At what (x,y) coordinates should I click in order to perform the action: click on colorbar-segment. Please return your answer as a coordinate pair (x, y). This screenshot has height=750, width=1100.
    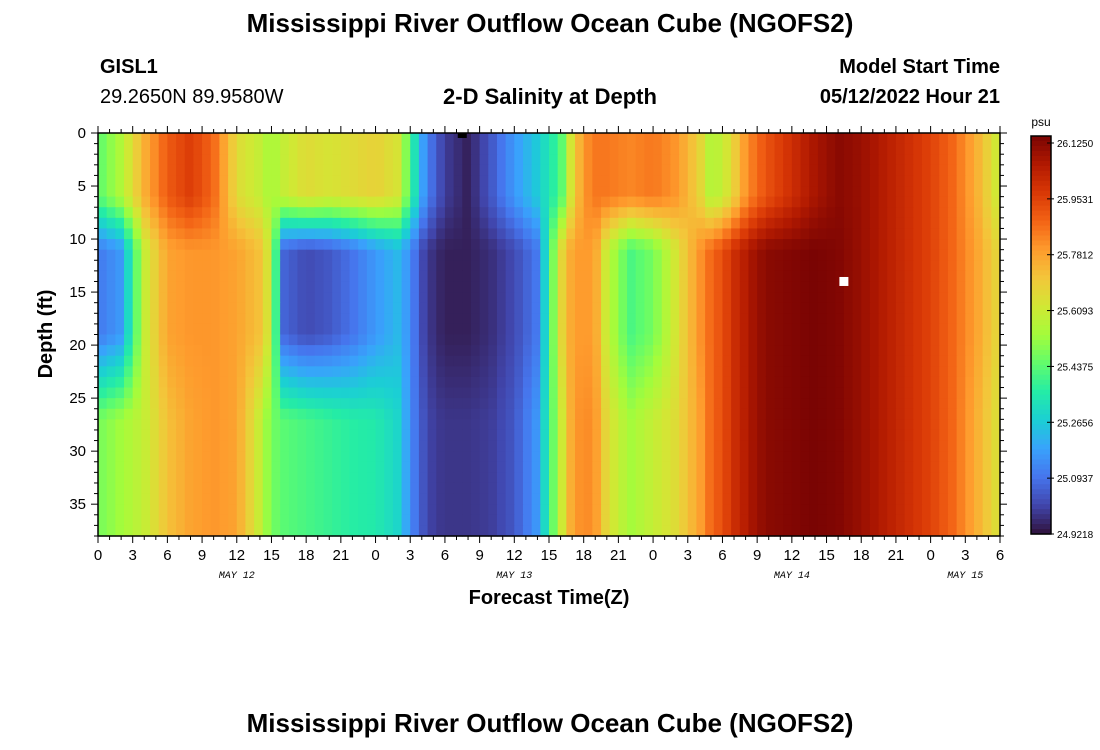
    Looking at the image, I should click on (1041, 293).